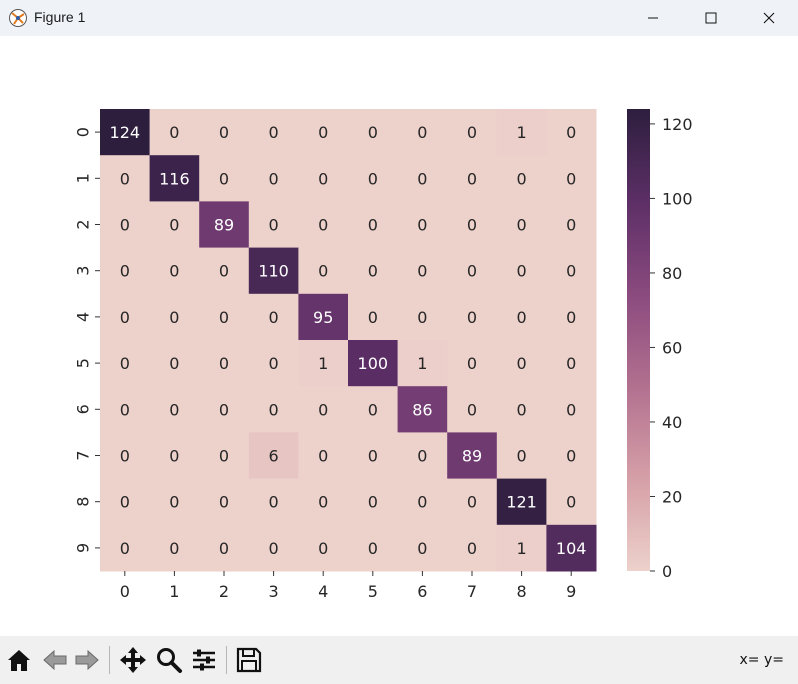  What do you see at coordinates (522, 591) in the screenshot?
I see `x-tick-label: 8` at bounding box center [522, 591].